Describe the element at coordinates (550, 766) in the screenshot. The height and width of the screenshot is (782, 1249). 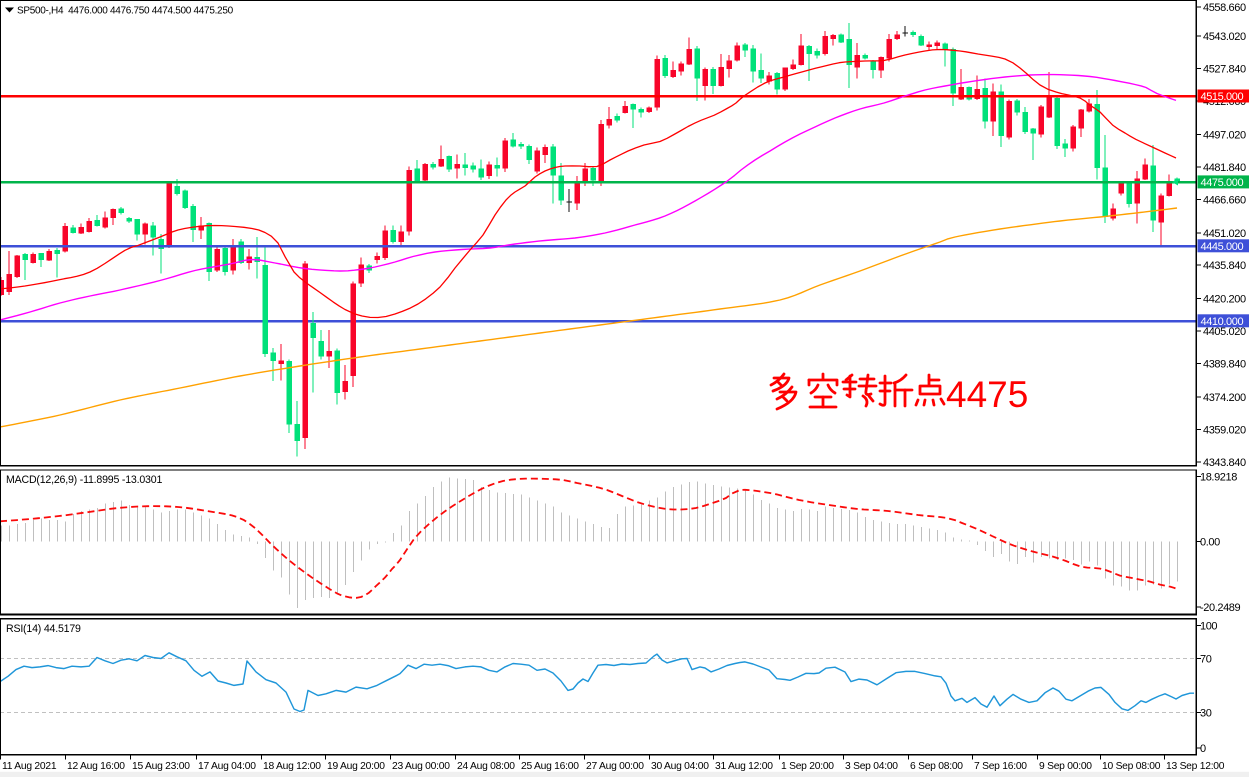
I see `svg-text: 25 Aug 16:00` at that location.